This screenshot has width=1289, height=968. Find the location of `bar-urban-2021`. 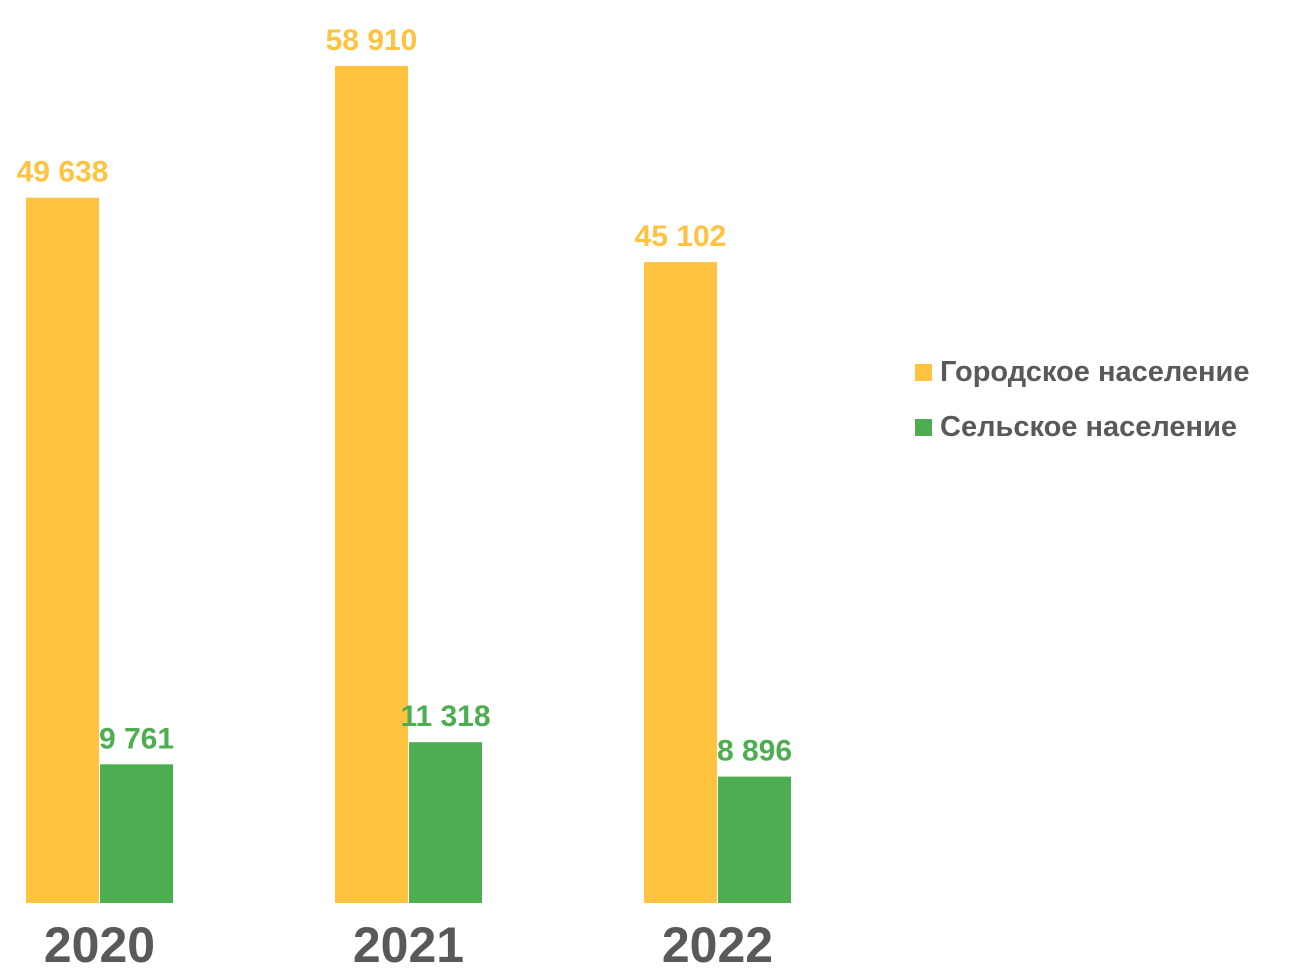

bar-urban-2021 is located at coordinates (371, 484).